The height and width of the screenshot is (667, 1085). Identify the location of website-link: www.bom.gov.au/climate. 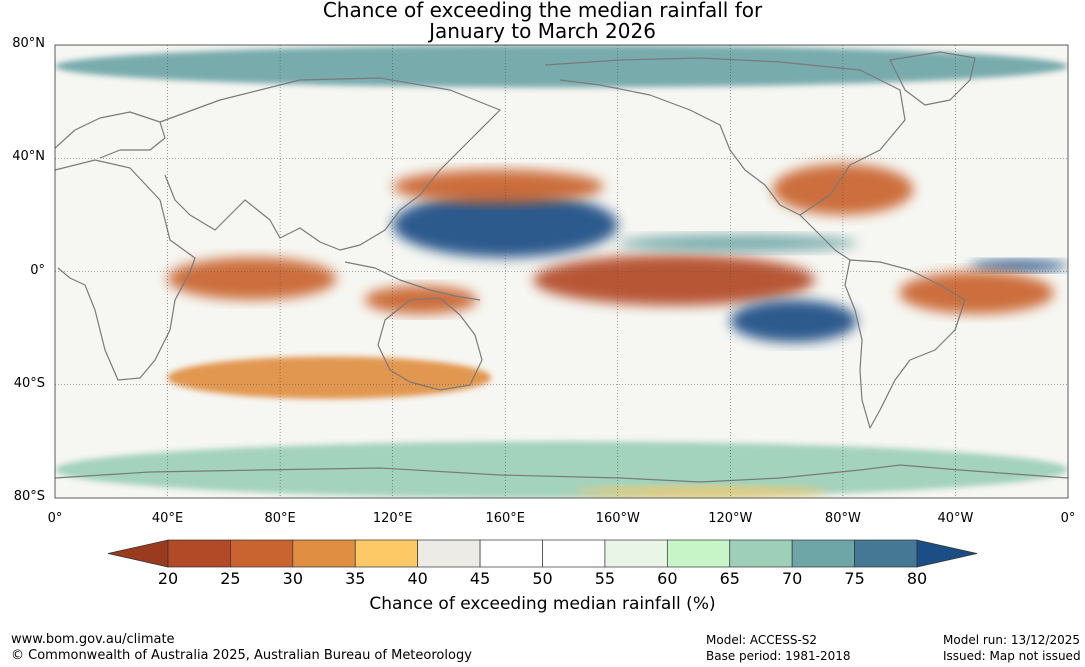
(93, 639).